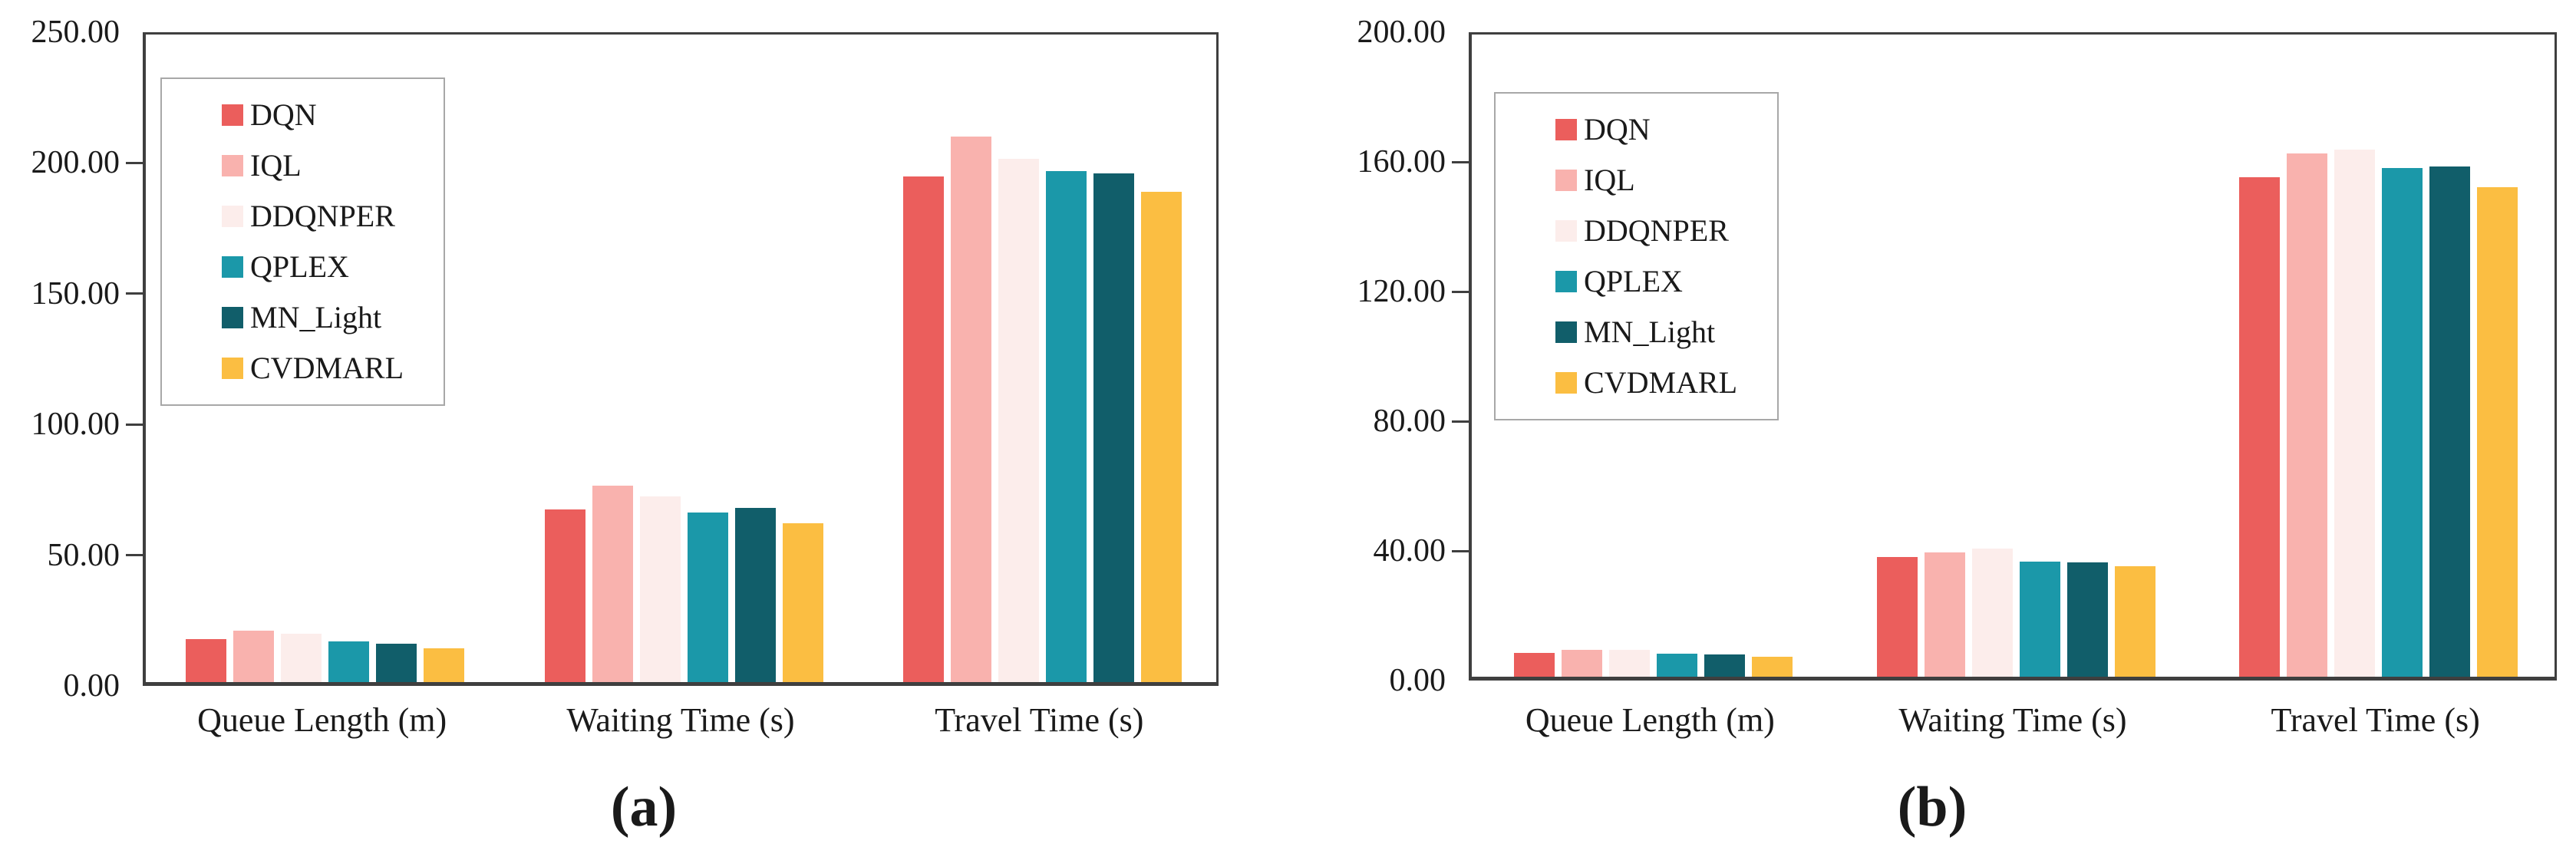  I want to click on y-axis-label: 0.00, so click(91, 686).